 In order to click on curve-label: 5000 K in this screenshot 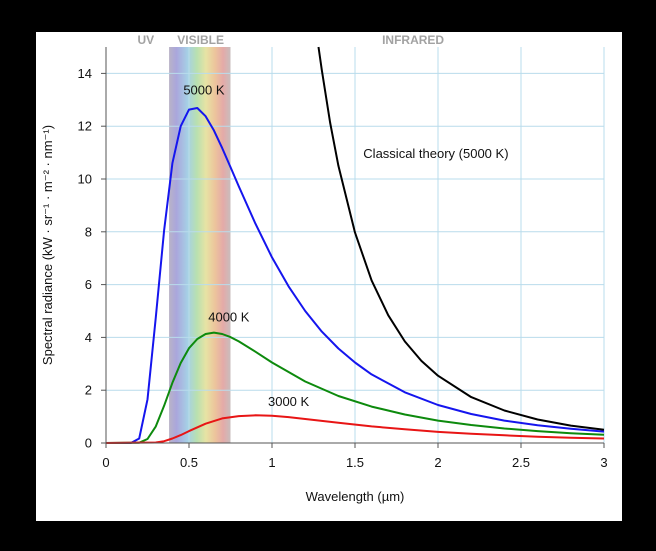, I will do `click(204, 90)`.